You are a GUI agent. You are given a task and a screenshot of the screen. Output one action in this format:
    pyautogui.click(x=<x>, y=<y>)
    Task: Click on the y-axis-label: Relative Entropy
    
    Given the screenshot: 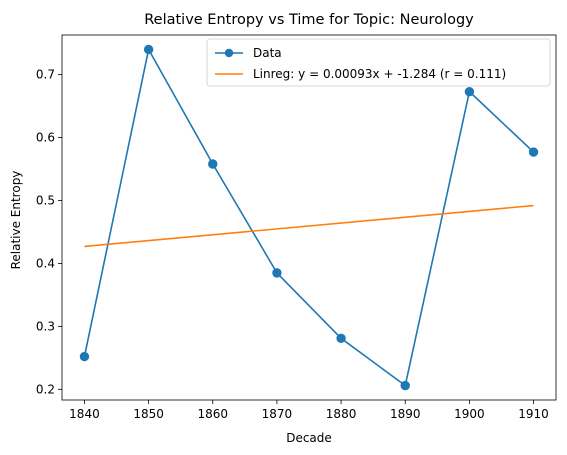 What is the action you would take?
    pyautogui.click(x=16, y=220)
    